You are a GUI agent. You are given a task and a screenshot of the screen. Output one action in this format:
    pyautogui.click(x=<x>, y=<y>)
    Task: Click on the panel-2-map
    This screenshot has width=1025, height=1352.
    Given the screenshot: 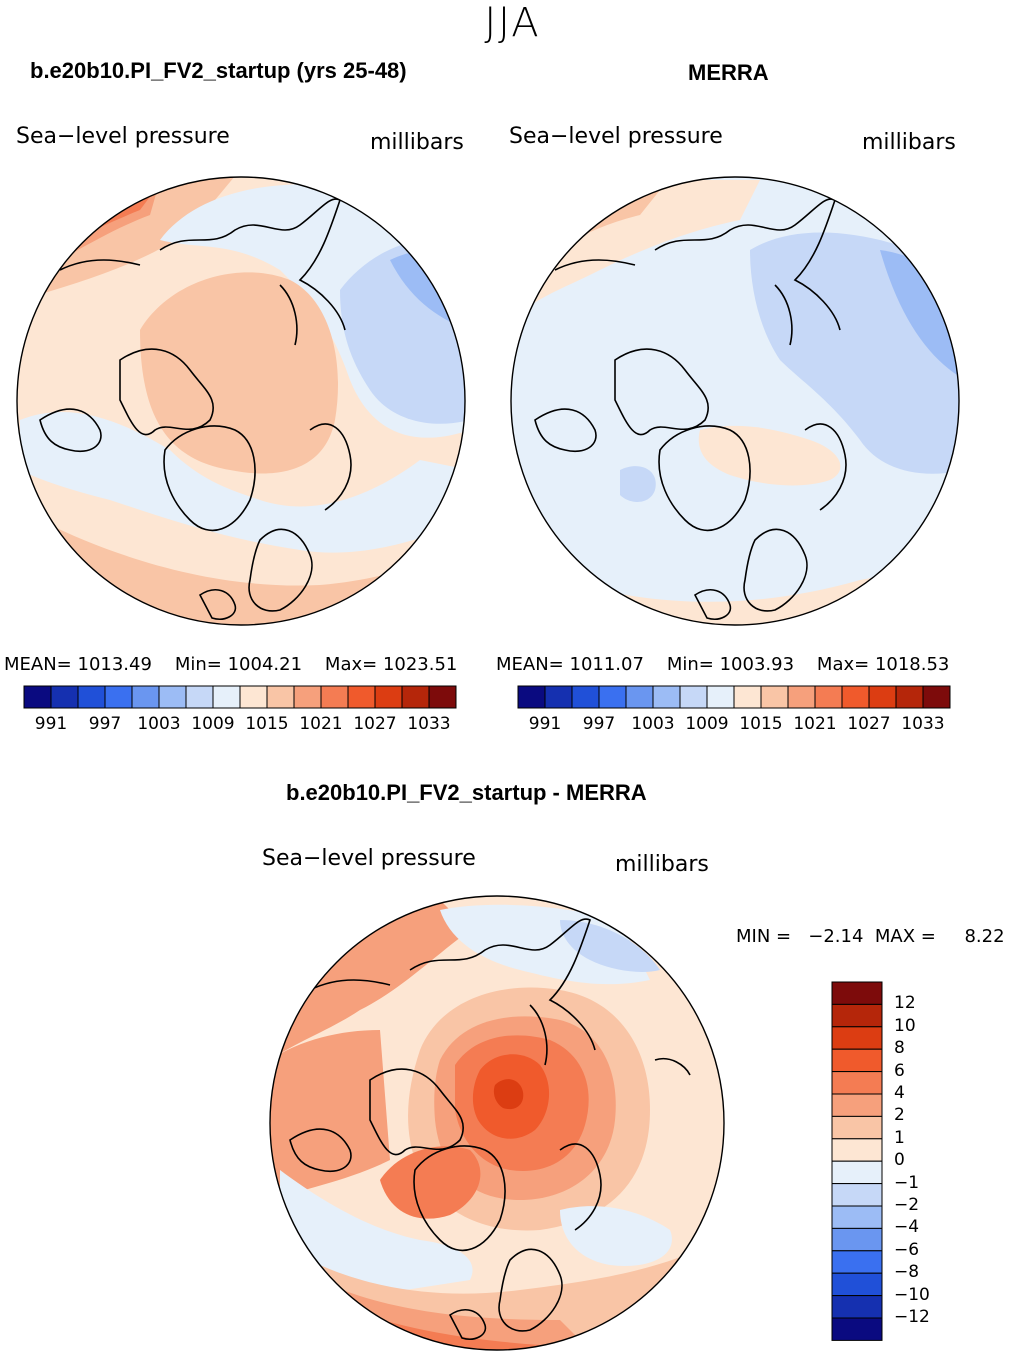 What is the action you would take?
    pyautogui.click(x=735, y=401)
    